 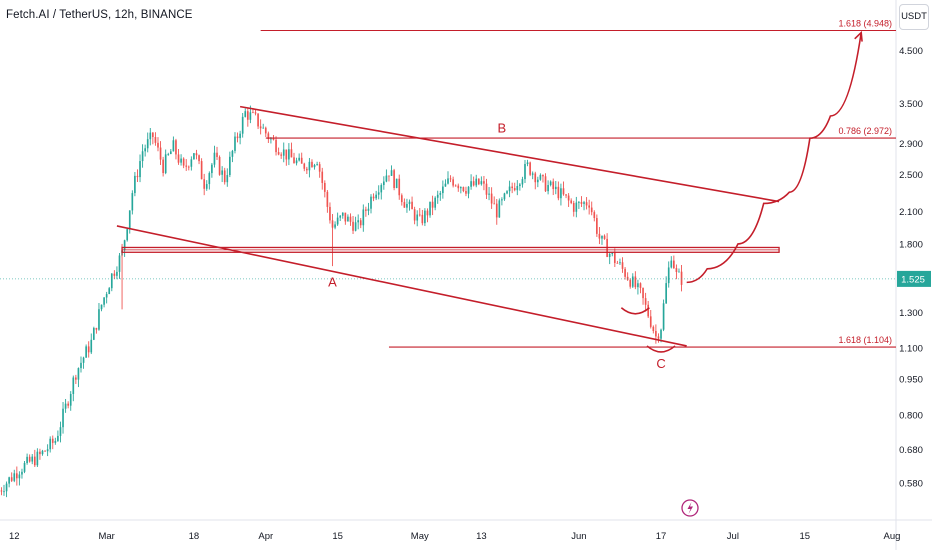 What do you see at coordinates (265, 536) in the screenshot?
I see `x-tick-label: Apr` at bounding box center [265, 536].